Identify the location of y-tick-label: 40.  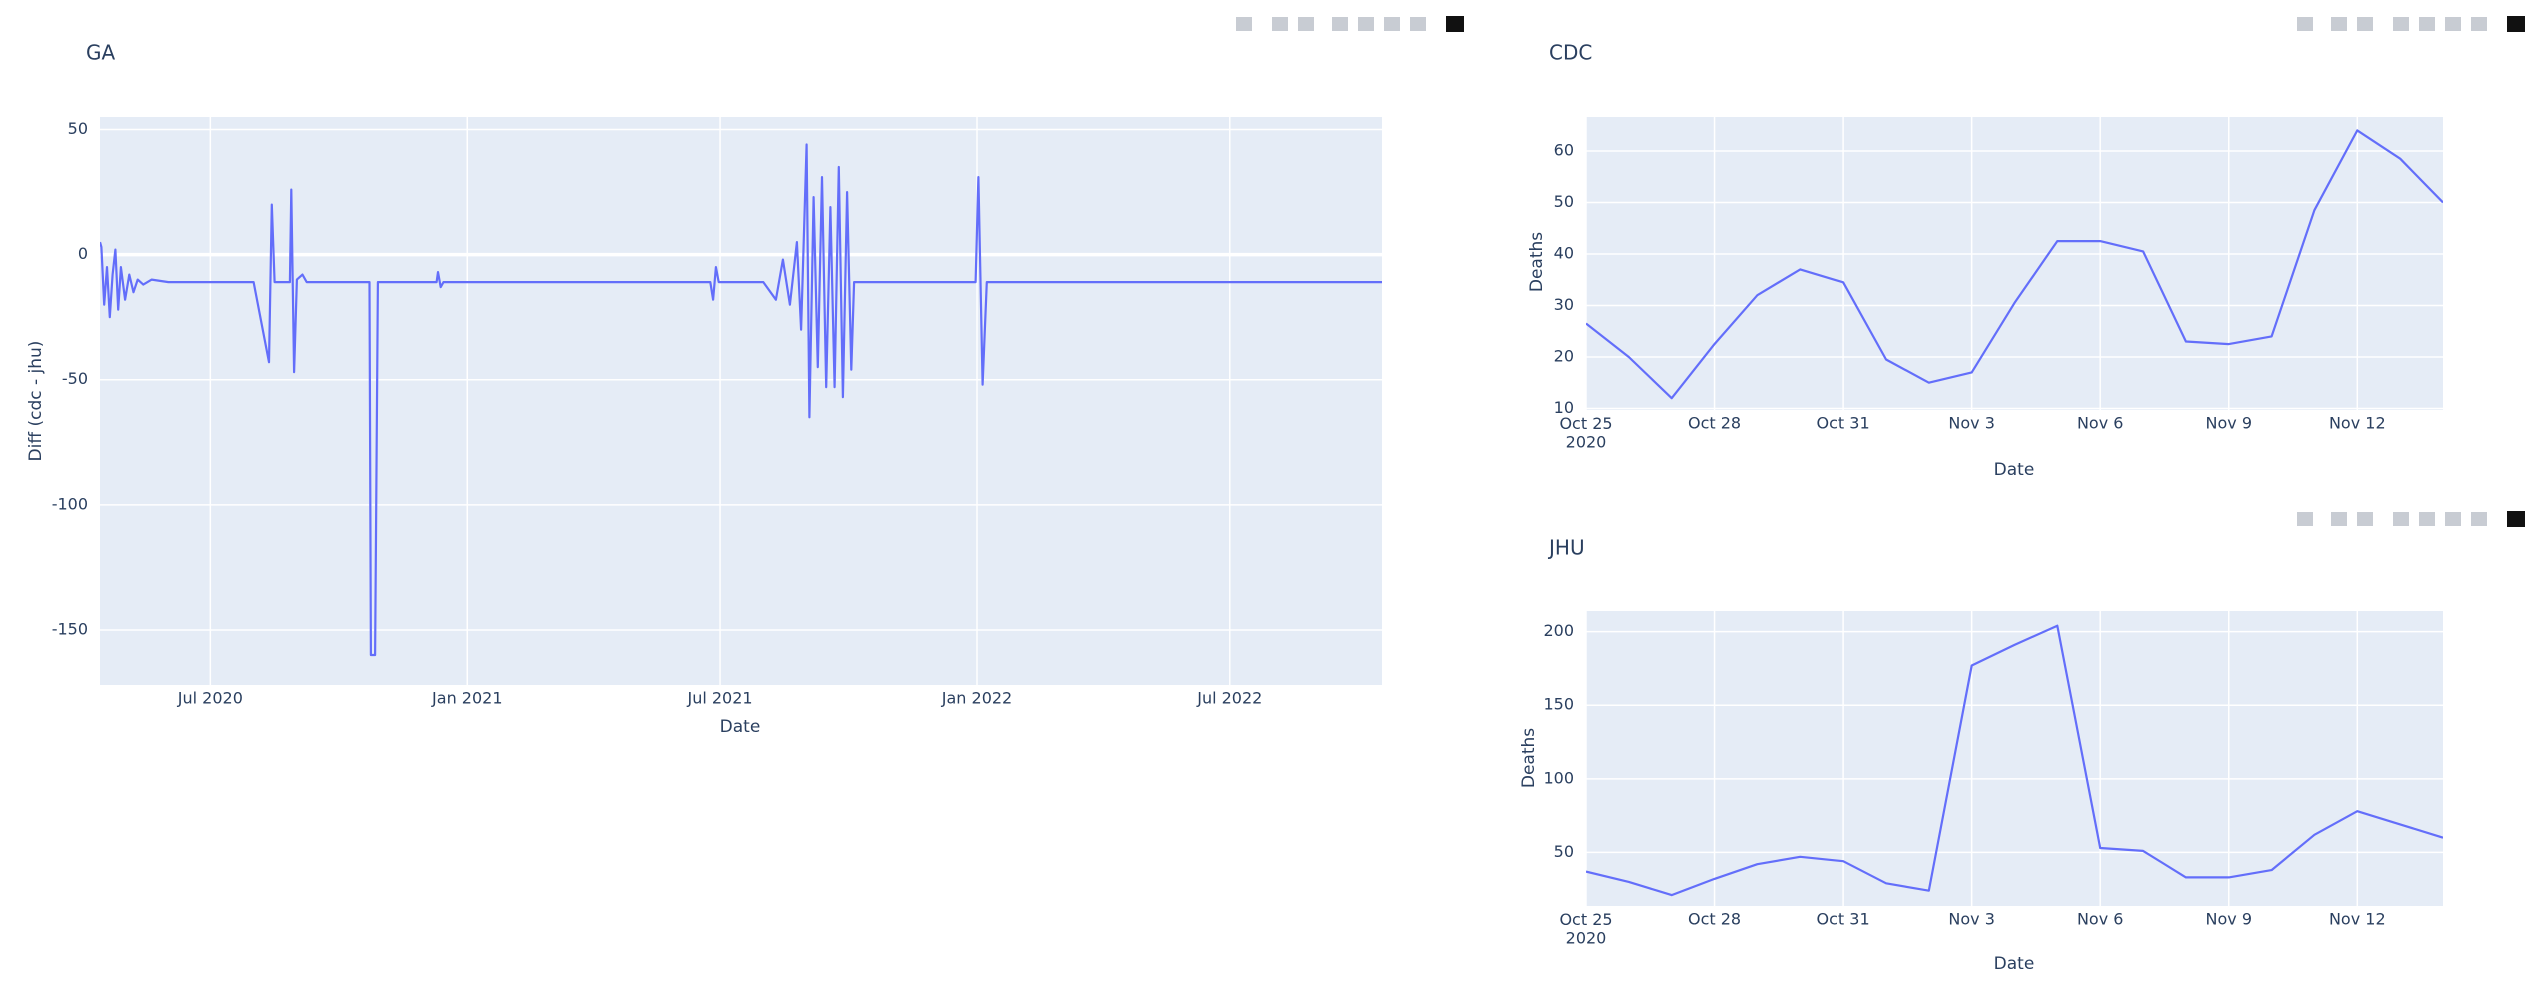
(1564, 252).